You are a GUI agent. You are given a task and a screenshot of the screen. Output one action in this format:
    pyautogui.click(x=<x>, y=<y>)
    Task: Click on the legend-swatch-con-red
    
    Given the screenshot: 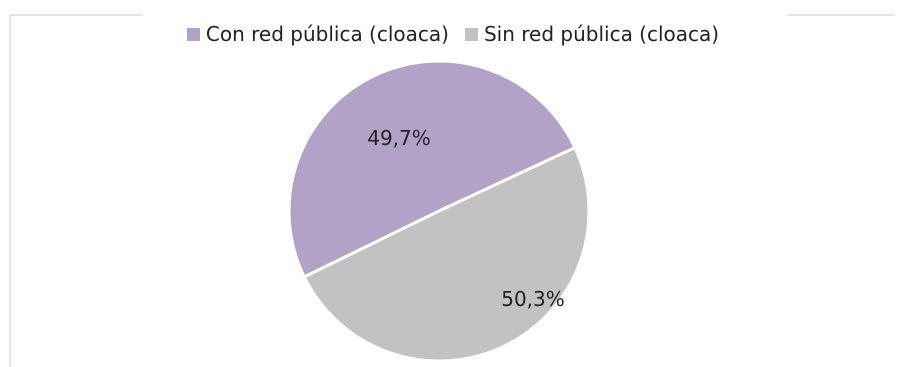 What is the action you would take?
    pyautogui.click(x=193, y=34)
    